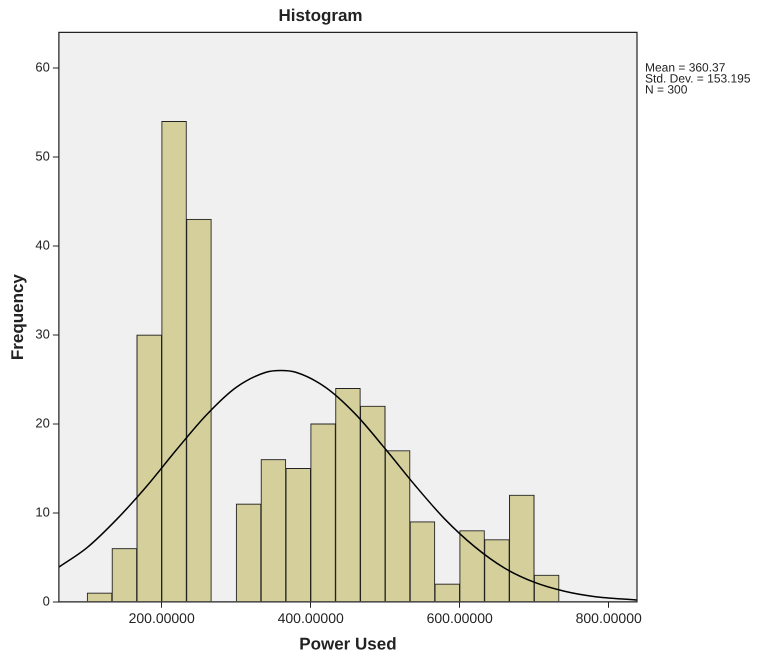 This screenshot has height=663, width=777. I want to click on y-tick-label: 40, so click(42, 245).